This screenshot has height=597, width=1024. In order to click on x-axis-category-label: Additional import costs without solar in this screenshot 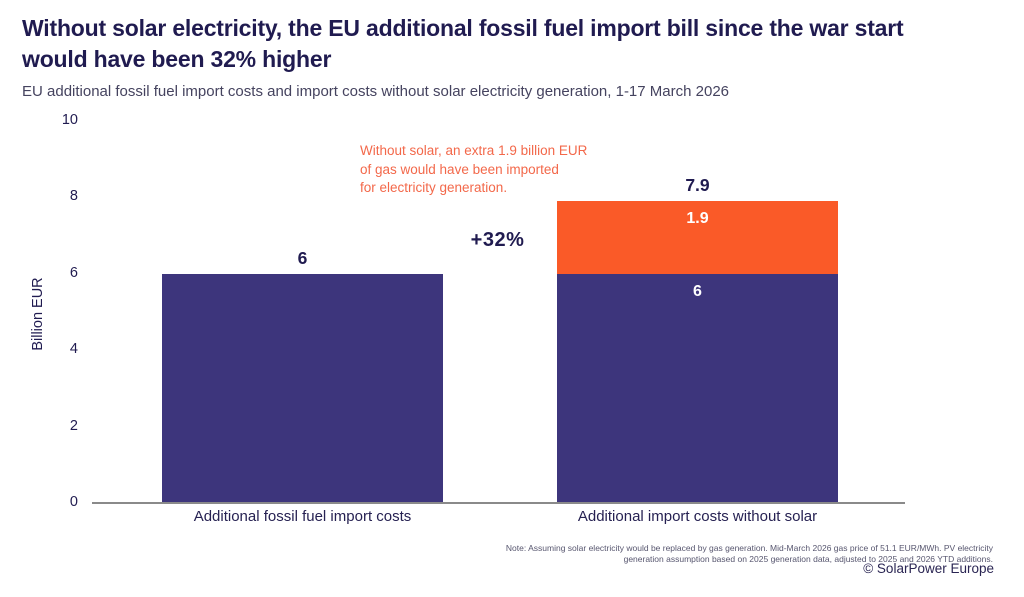, I will do `click(697, 516)`.